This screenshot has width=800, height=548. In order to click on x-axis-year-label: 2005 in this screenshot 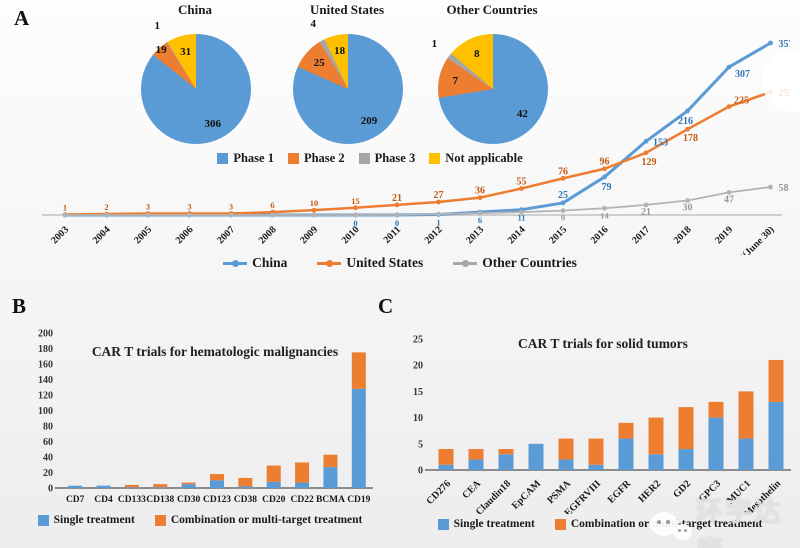, I will do `click(143, 235)`.